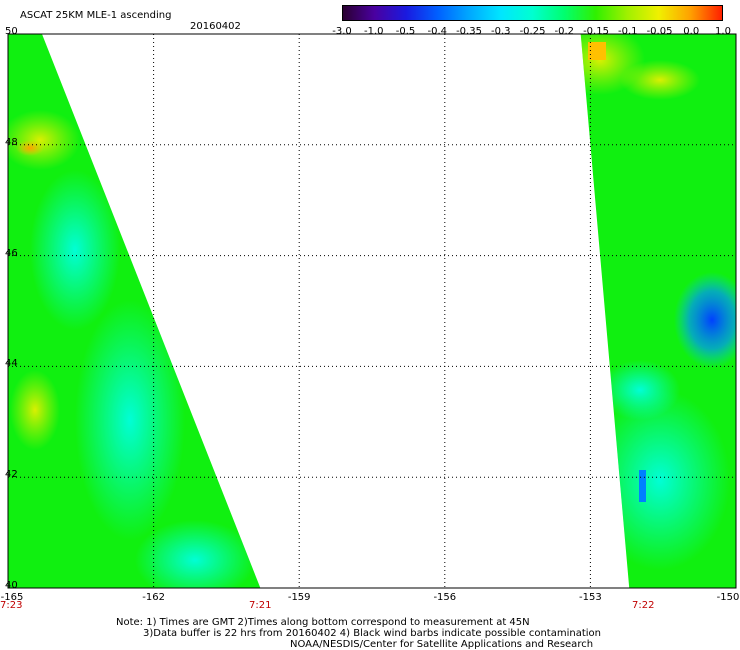 The image size is (740, 650). Describe the element at coordinates (564, 31) in the screenshot. I see `colorbar-tick-label: -0.2` at that location.